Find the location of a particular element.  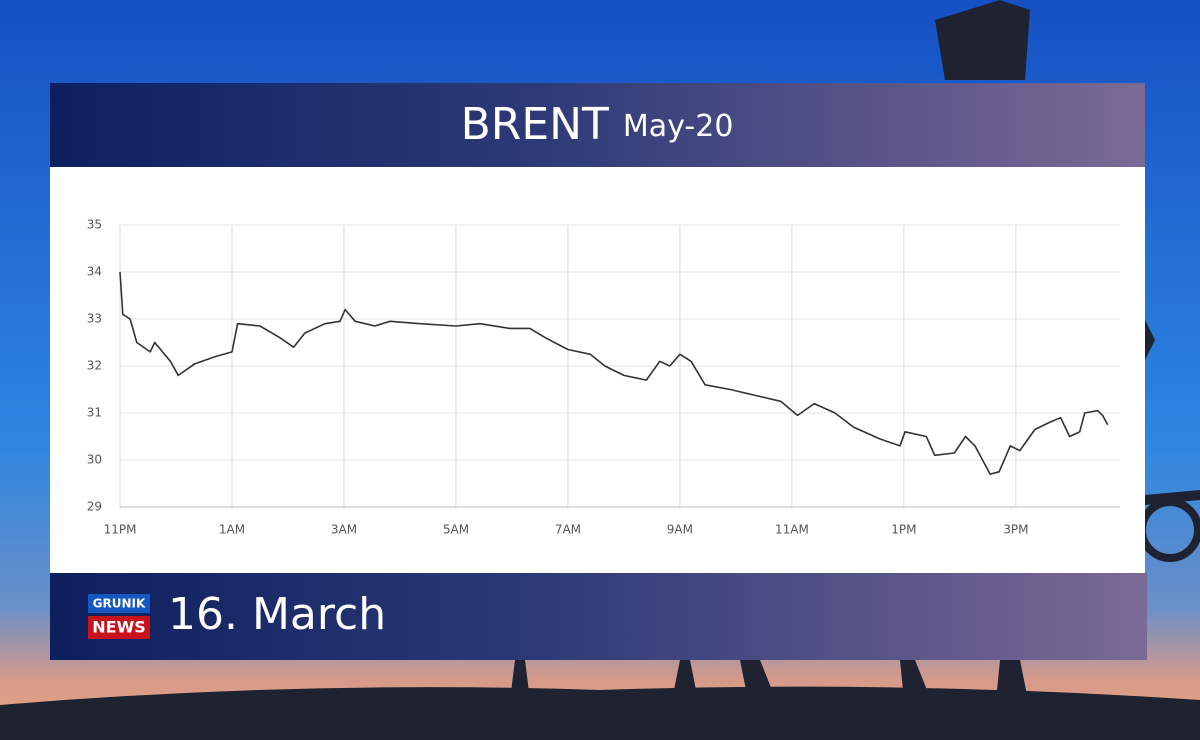

header-band is located at coordinates (597, 125).